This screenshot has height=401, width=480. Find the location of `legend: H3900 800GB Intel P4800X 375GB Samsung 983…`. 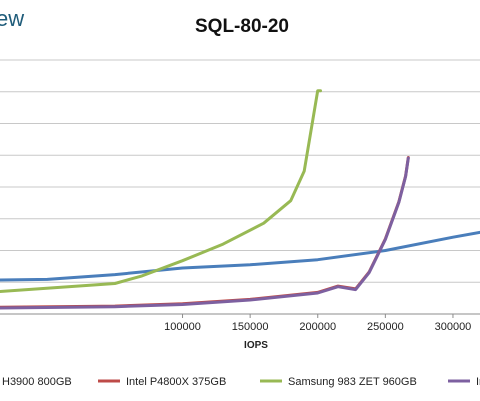

legend: H3900 800GB Intel P4800X 375GB Samsung 983… is located at coordinates (241, 382).